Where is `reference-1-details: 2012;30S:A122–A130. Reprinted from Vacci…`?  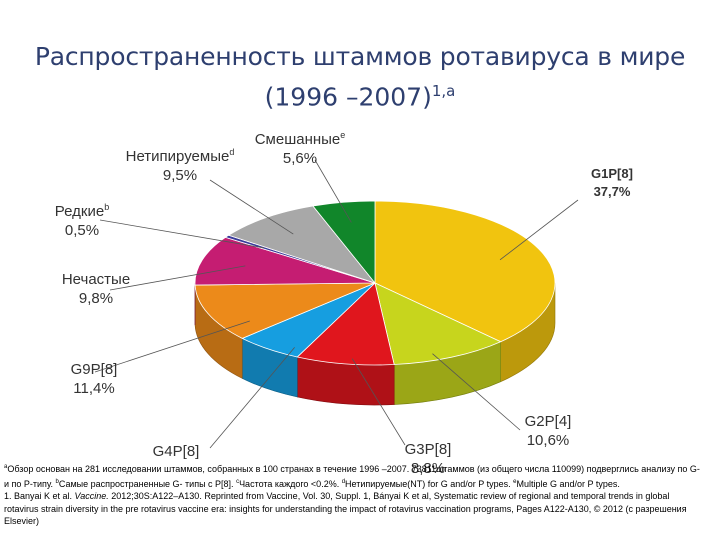
reference-1-details: 2012;30S:A122–A130. Reprinted from Vacci… is located at coordinates (345, 509).